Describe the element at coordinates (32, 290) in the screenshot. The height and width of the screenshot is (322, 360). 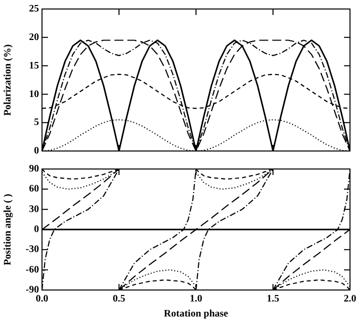
I see `y-tick-label: -90` at that location.